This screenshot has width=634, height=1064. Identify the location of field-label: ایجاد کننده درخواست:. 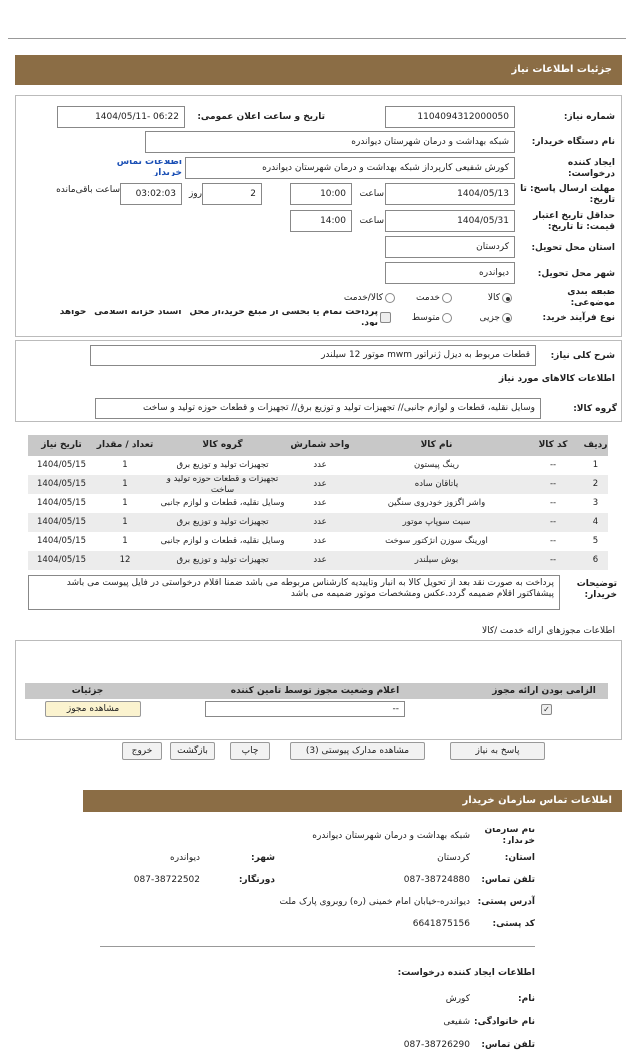
(591, 168).